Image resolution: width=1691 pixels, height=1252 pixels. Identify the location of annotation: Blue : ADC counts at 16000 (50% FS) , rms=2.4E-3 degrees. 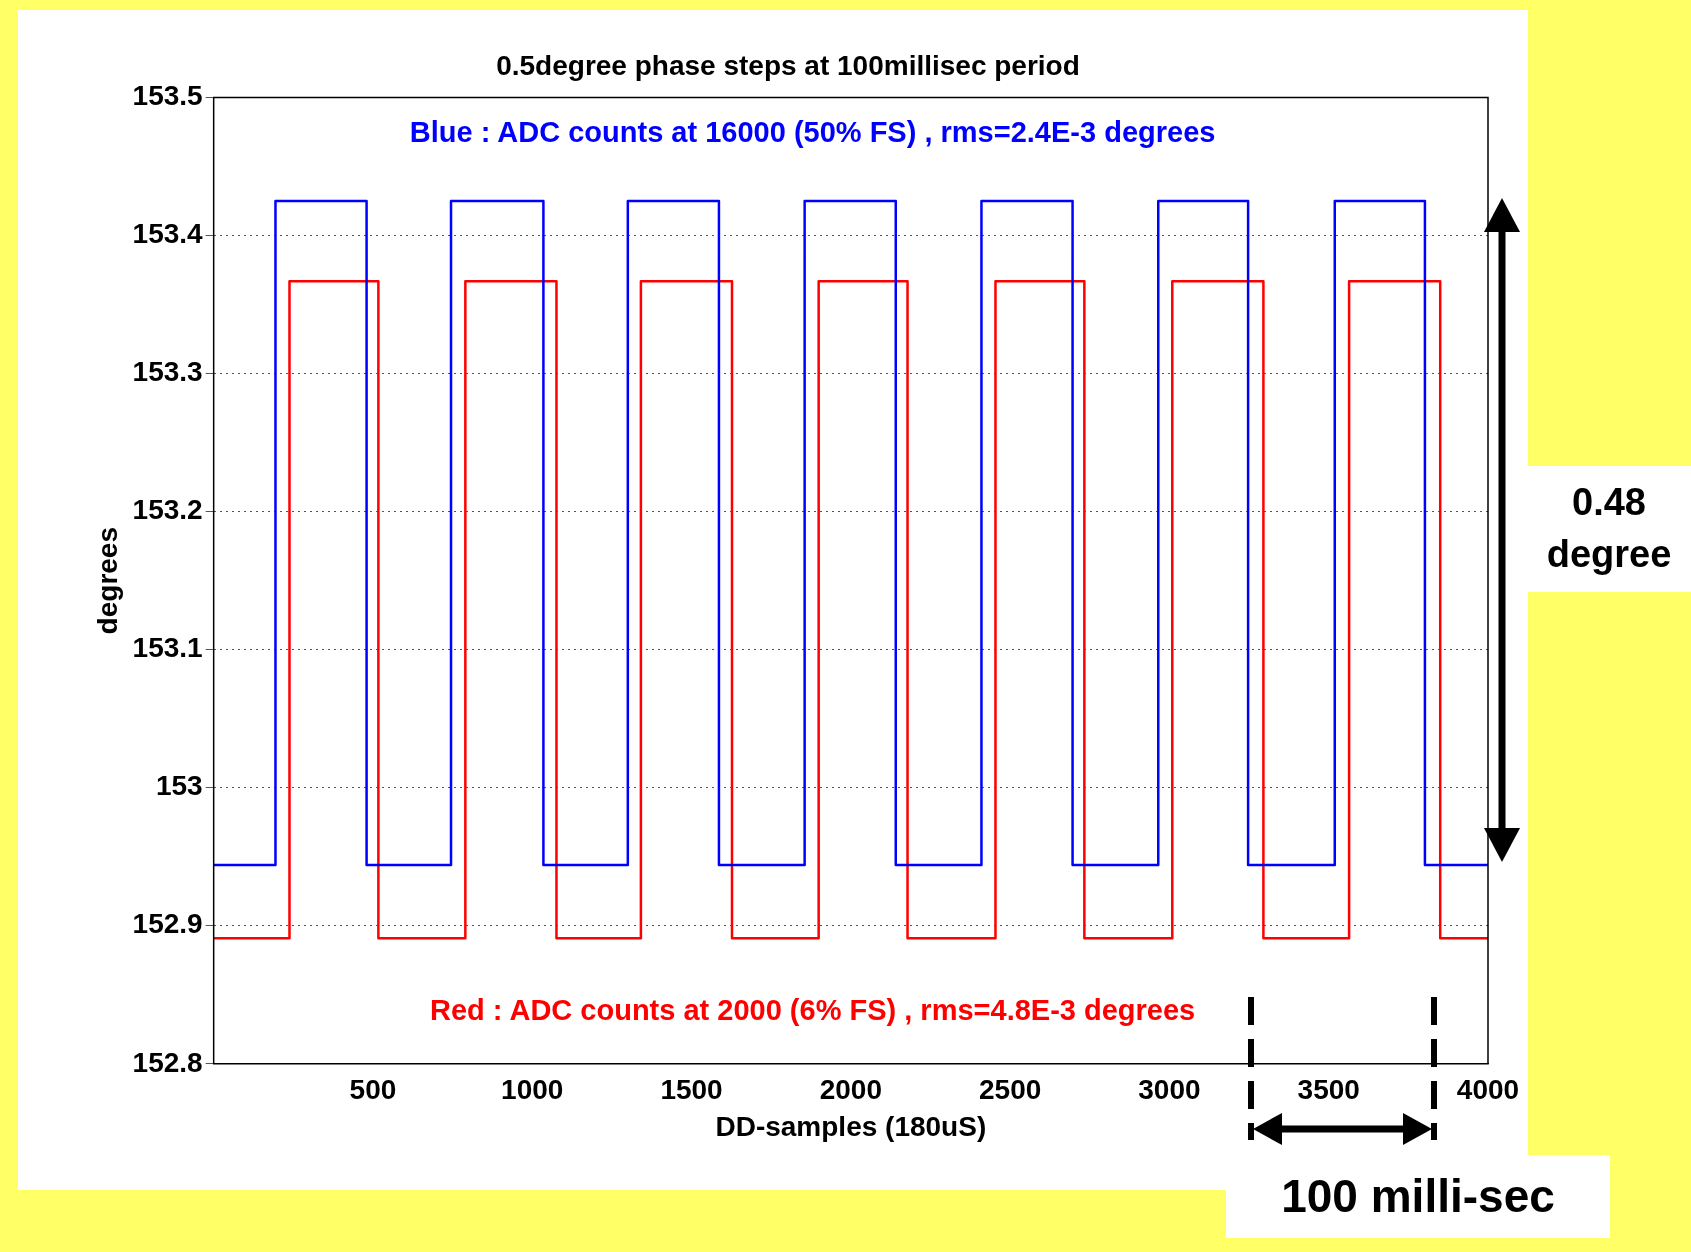
(812, 131).